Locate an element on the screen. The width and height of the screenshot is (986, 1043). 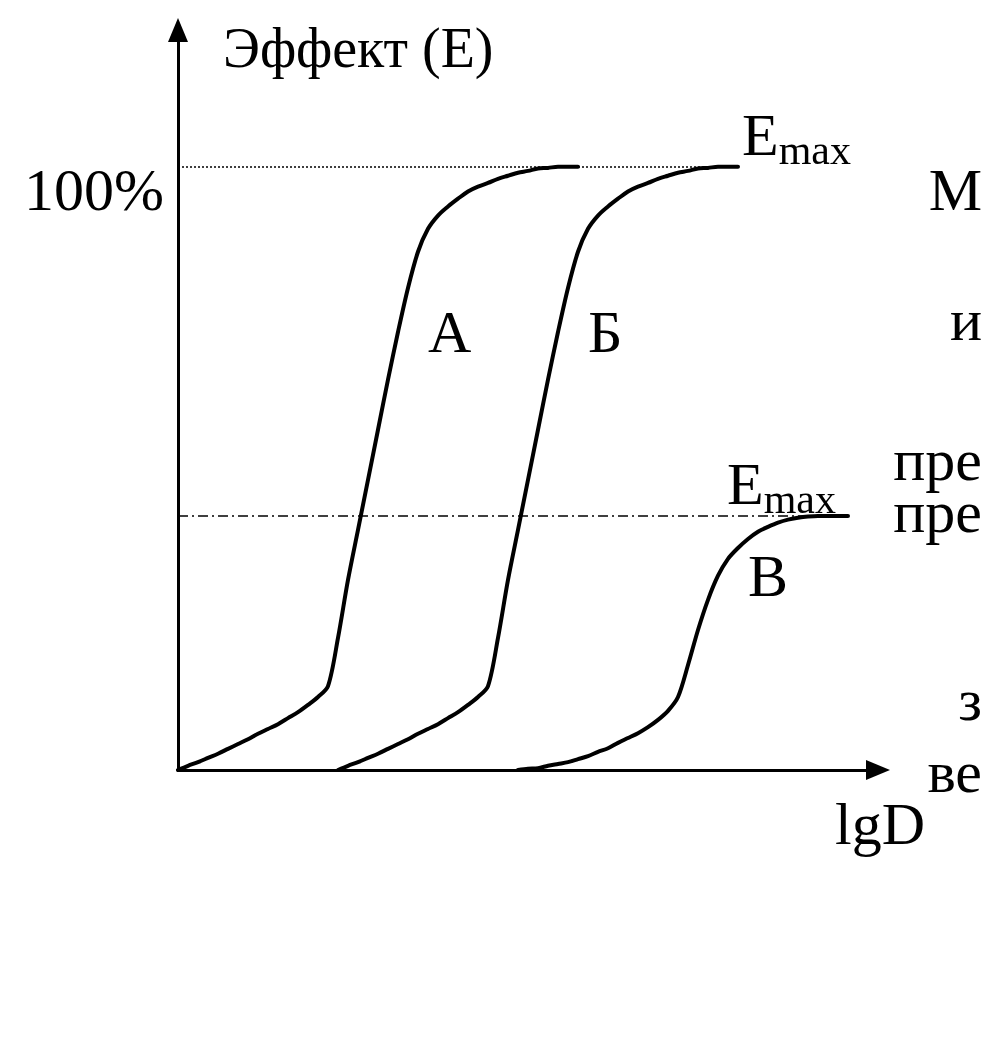
series-label: Б is located at coordinates (605, 332).